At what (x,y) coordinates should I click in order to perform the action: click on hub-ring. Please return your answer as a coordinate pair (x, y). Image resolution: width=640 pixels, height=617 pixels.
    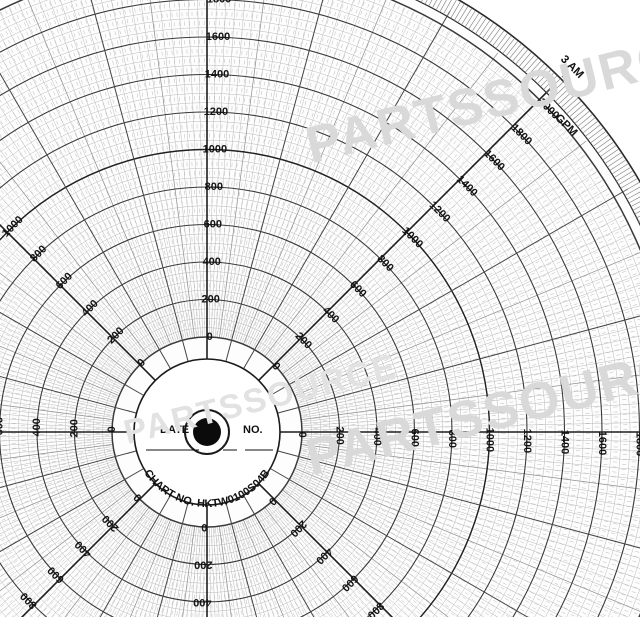
    Looking at the image, I should click on (207, 432).